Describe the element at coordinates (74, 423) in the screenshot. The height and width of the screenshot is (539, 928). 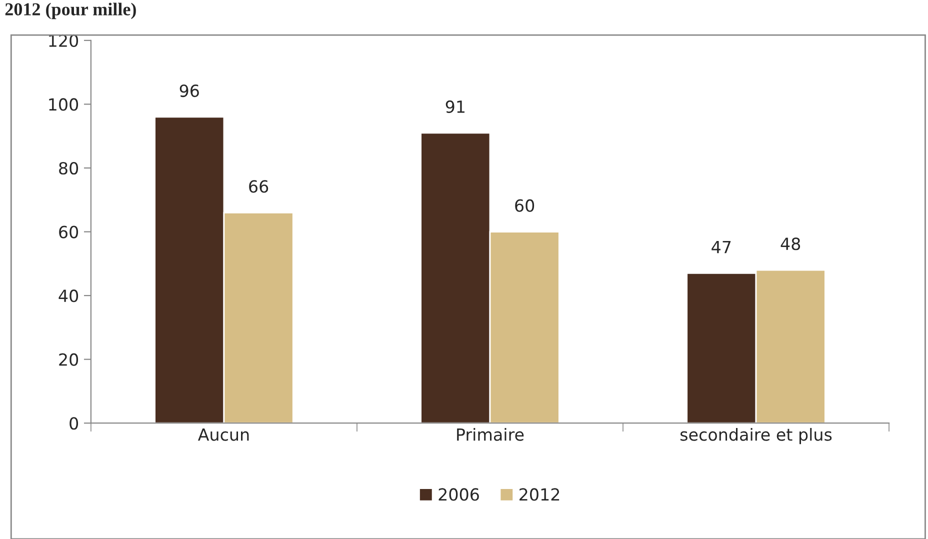
I see `y-tick-label: 0` at that location.